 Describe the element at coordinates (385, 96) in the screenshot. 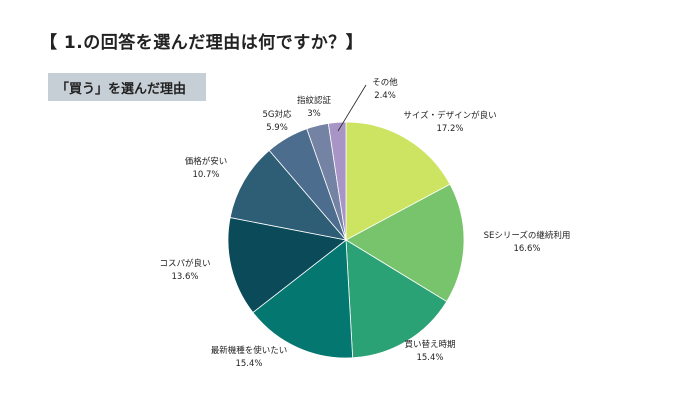

I see `slice-value-label: 2.4%` at that location.